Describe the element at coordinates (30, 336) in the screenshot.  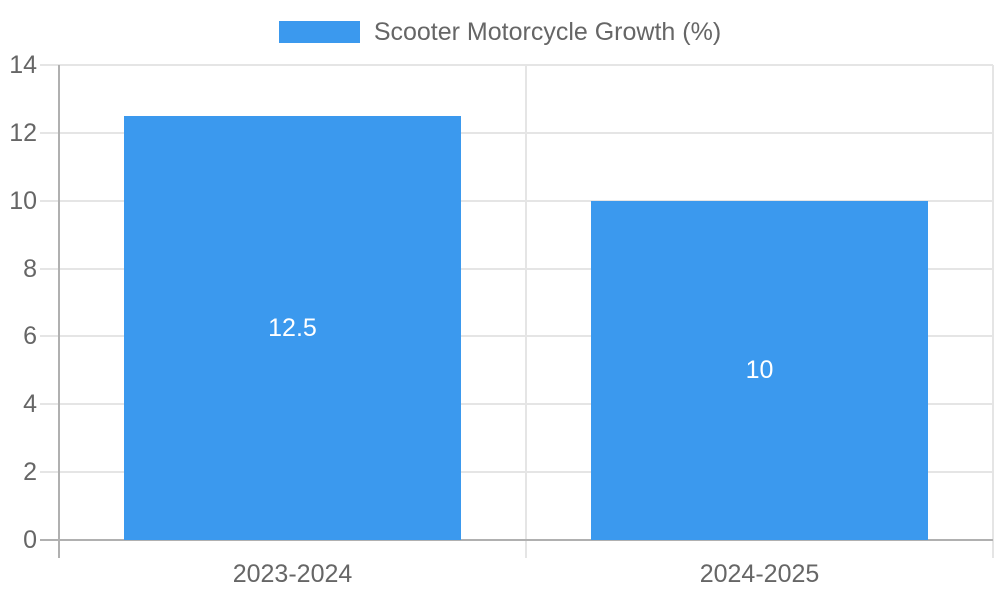
I see `y-tick-label: 6` at that location.